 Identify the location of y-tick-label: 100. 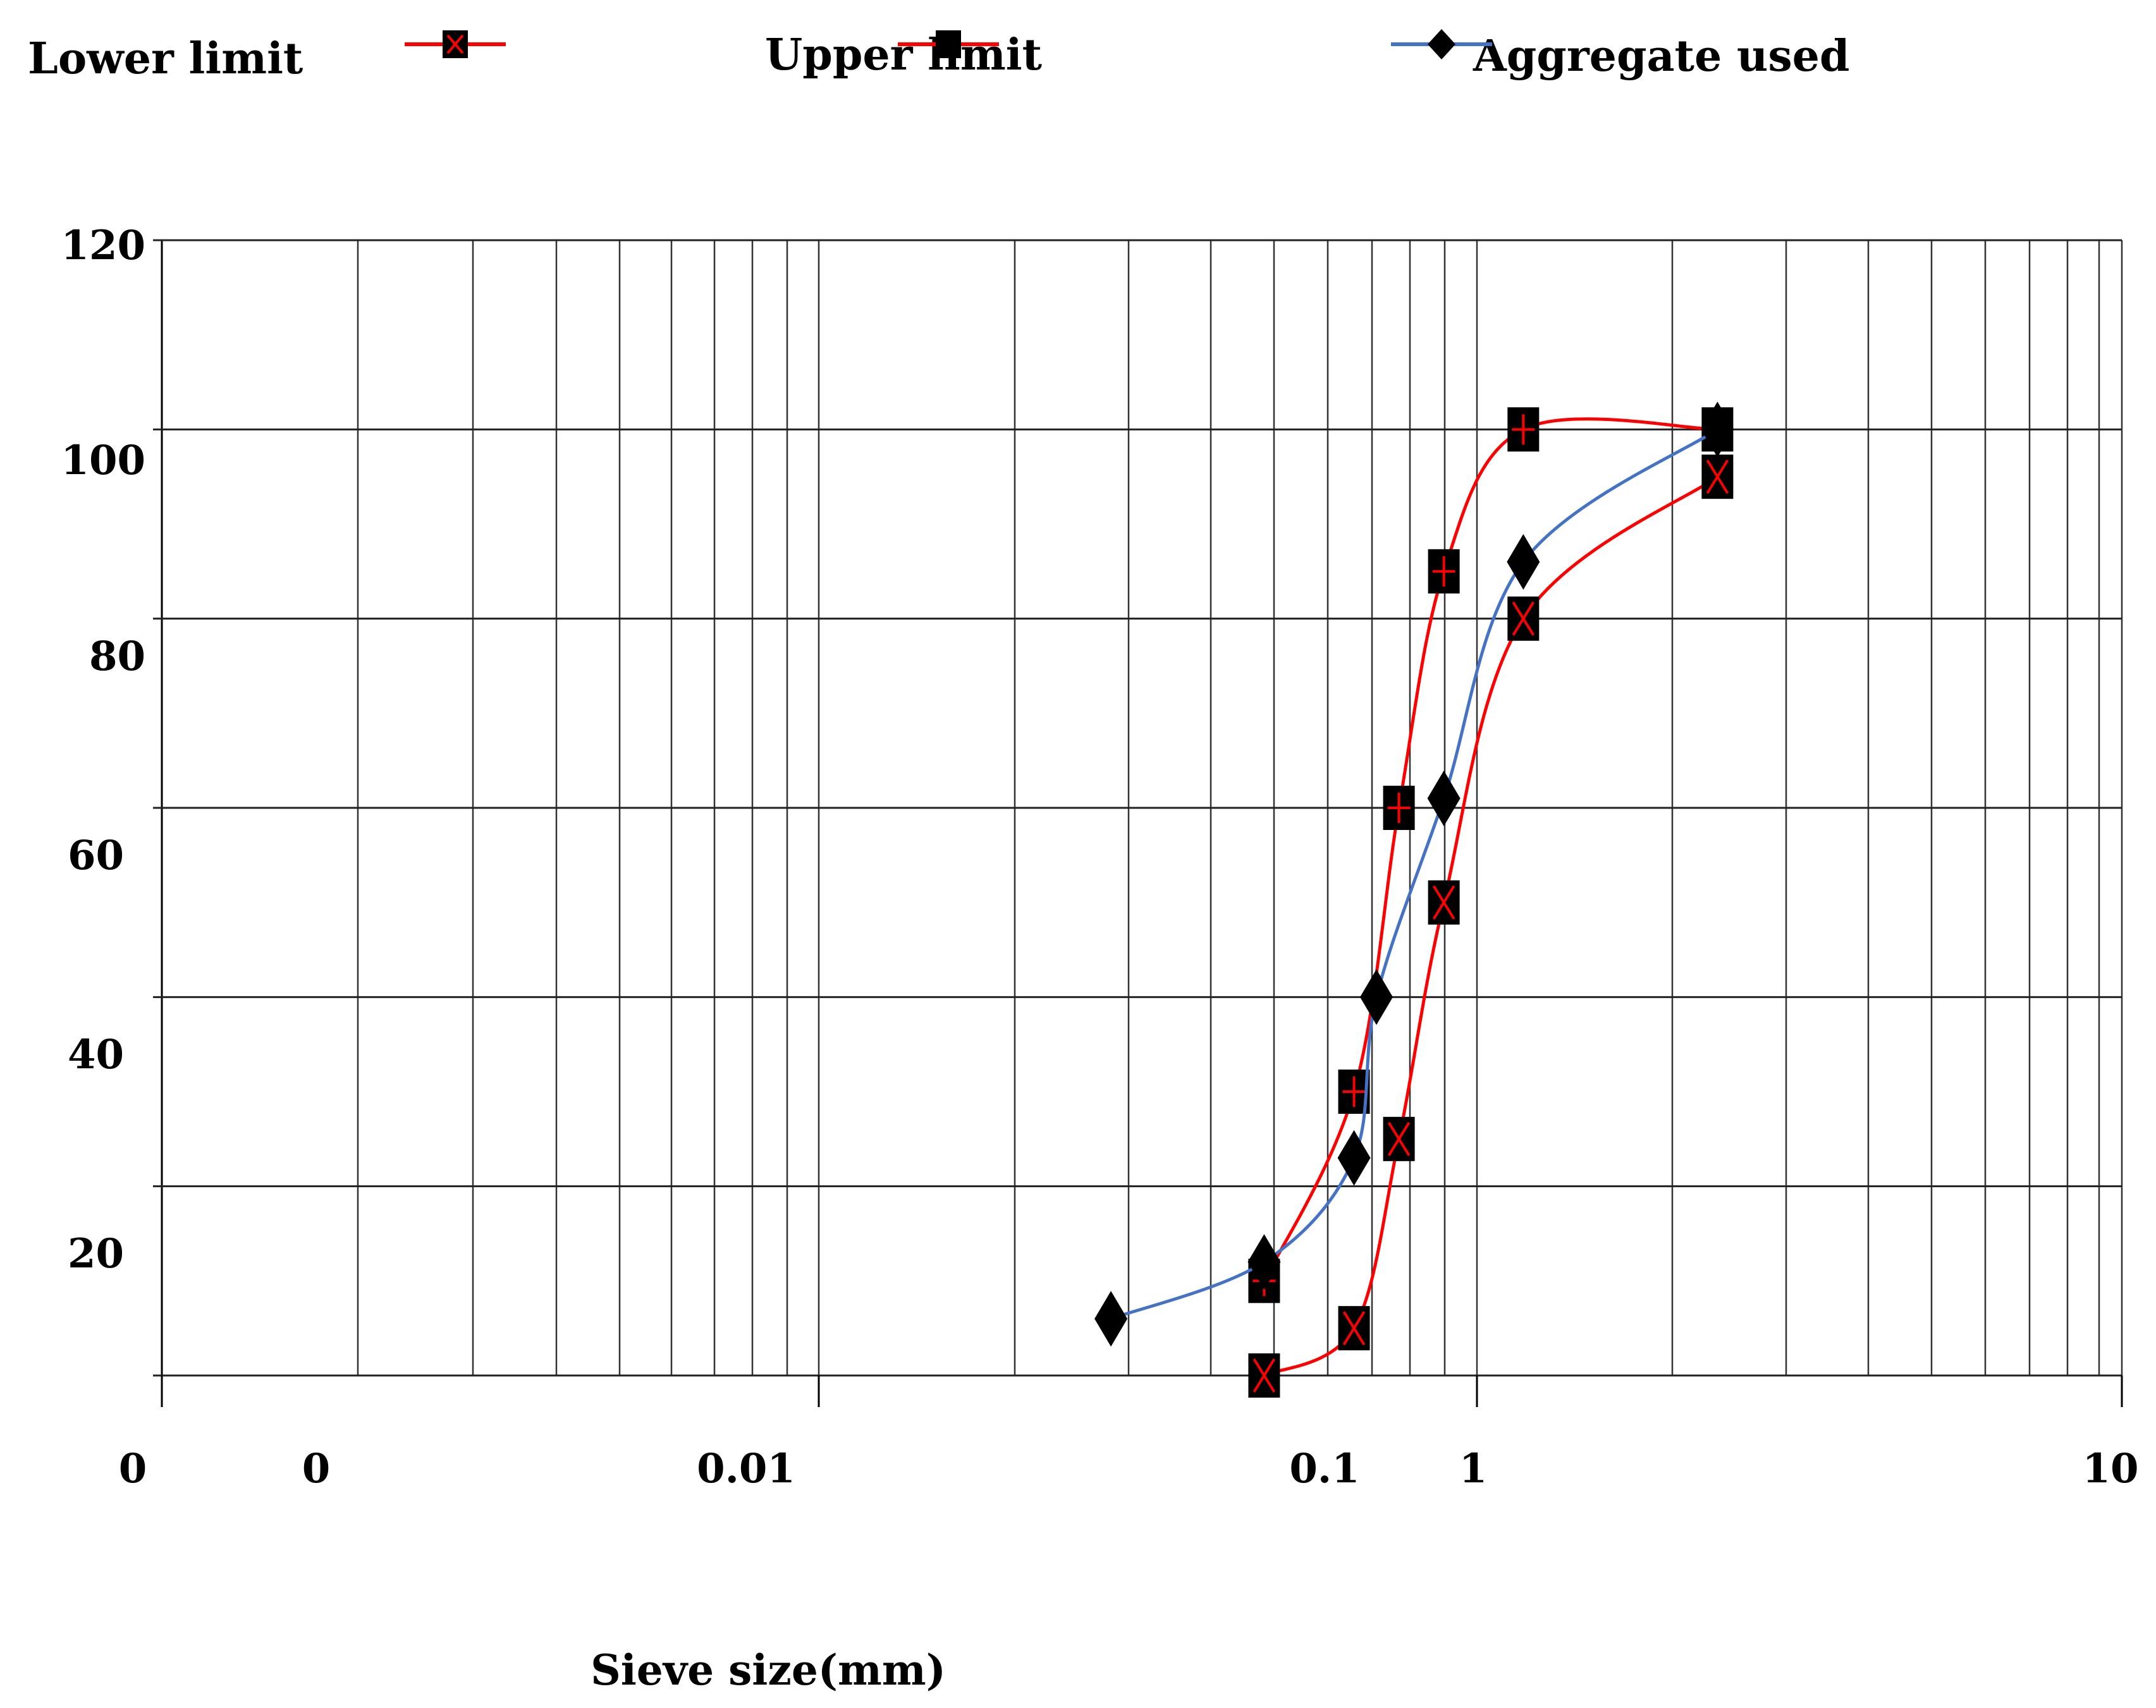
(103, 461).